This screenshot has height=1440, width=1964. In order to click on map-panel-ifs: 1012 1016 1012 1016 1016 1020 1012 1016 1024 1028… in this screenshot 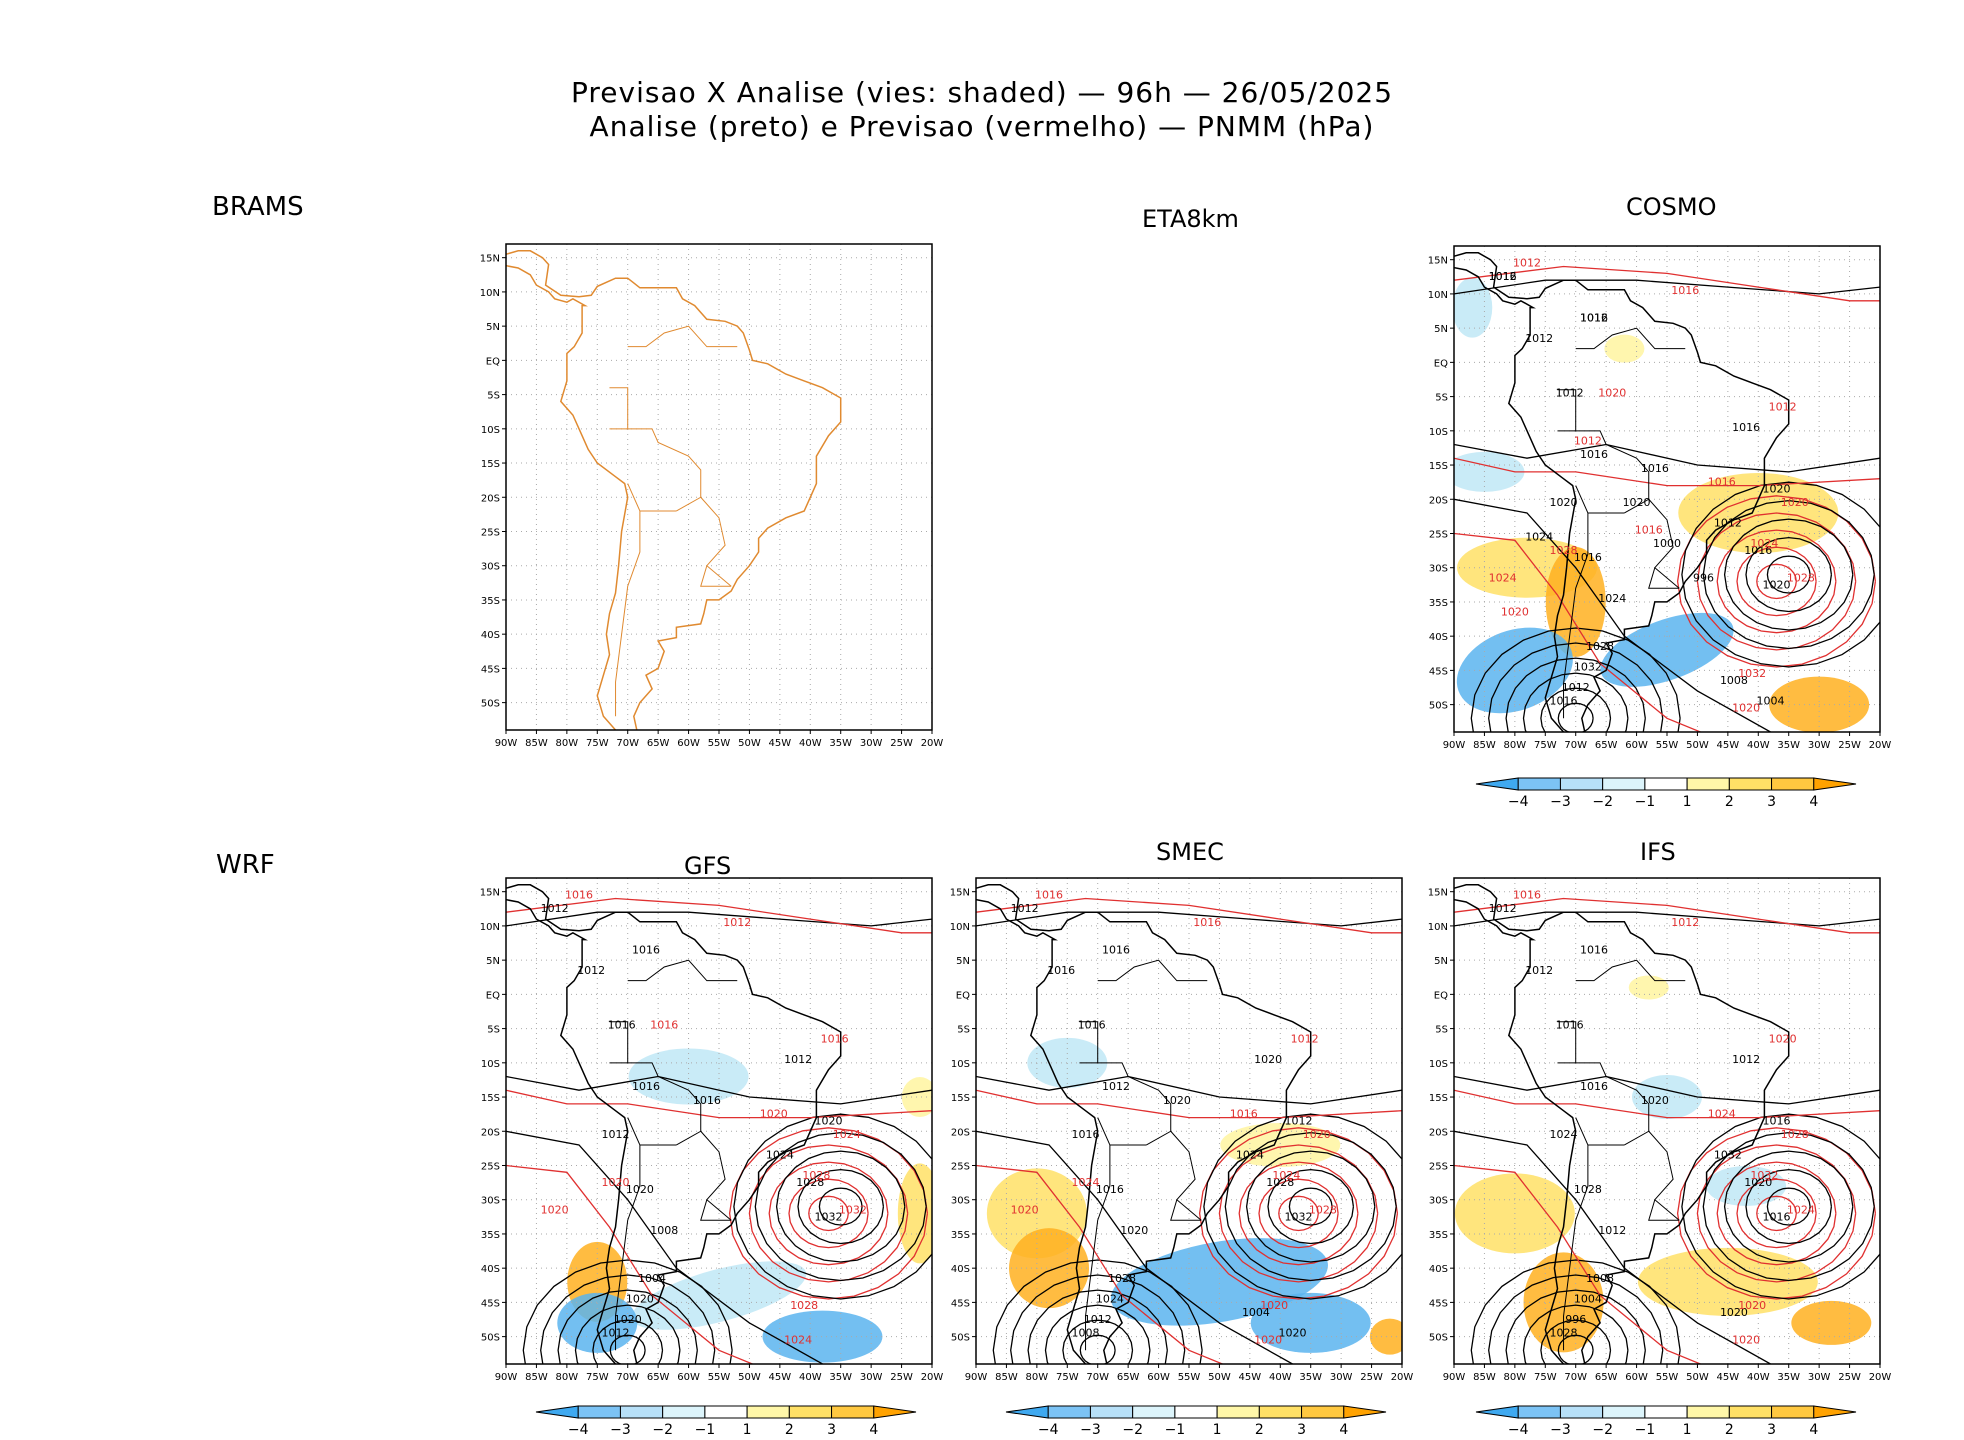, I will do `click(1654, 1134)`.